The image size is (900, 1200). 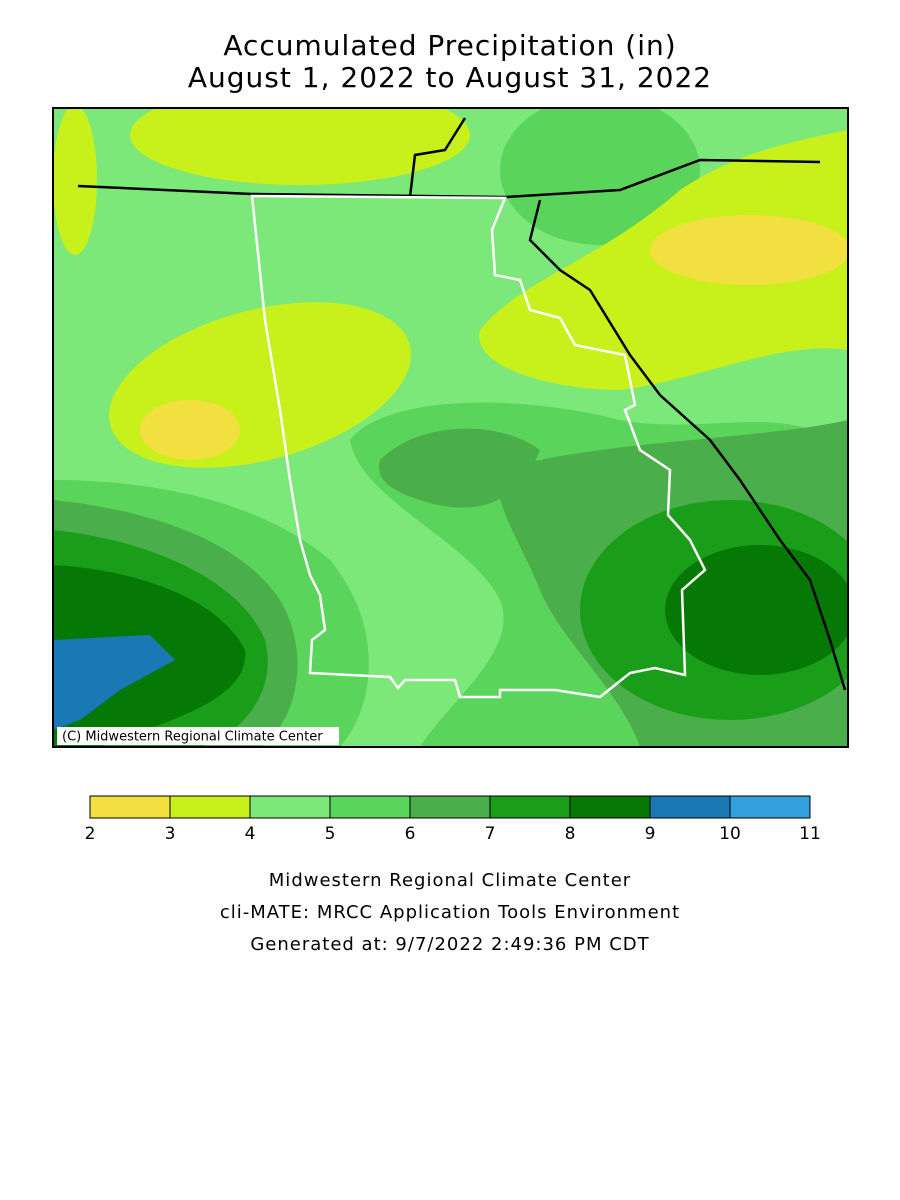 What do you see at coordinates (330, 834) in the screenshot?
I see `legend-tick-label: 5` at bounding box center [330, 834].